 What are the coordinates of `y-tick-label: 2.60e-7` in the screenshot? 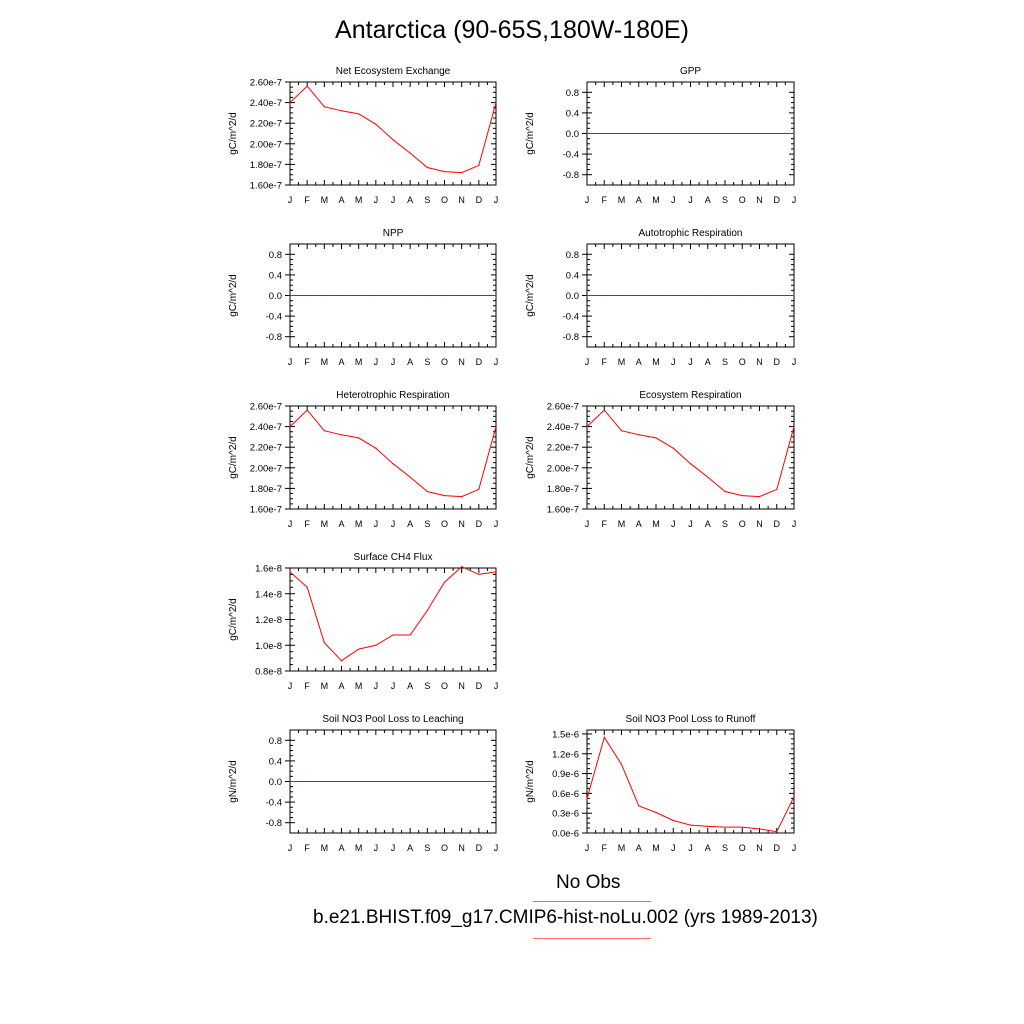 It's located at (266, 83).